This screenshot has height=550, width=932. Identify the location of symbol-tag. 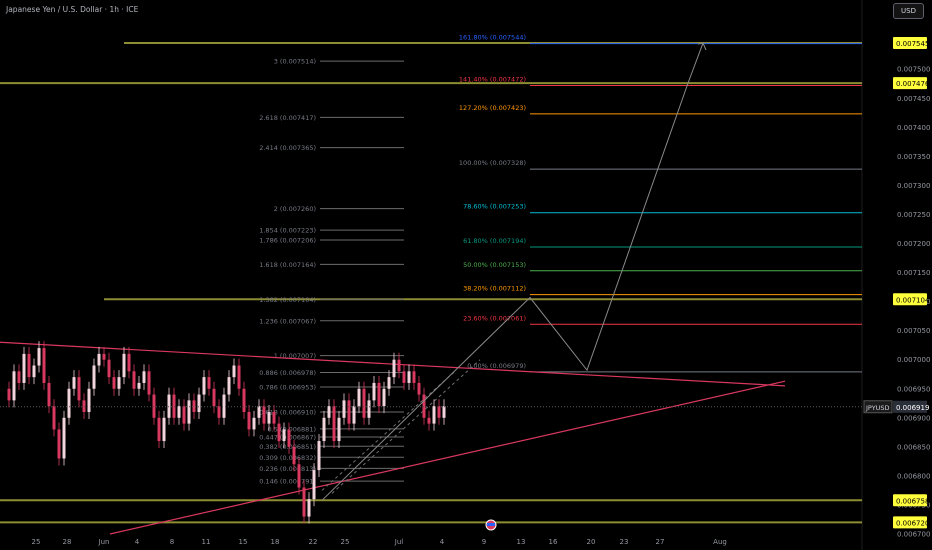
(878, 407).